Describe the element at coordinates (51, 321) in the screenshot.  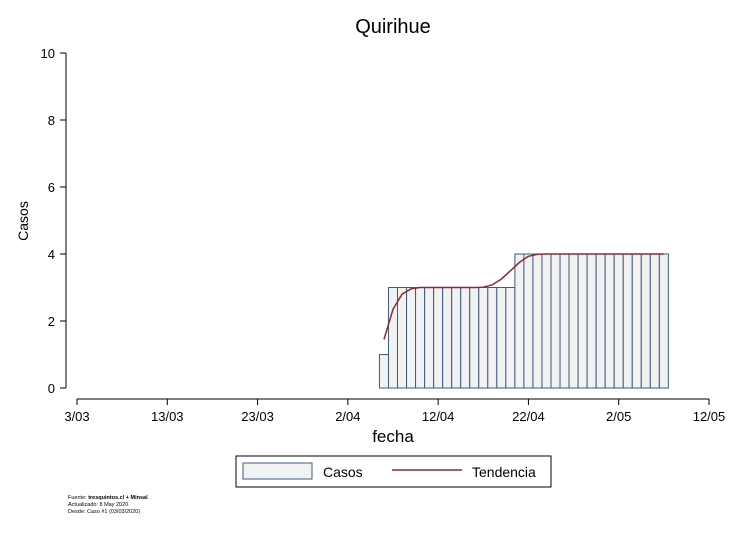
I see `y-tick-label: 2` at that location.